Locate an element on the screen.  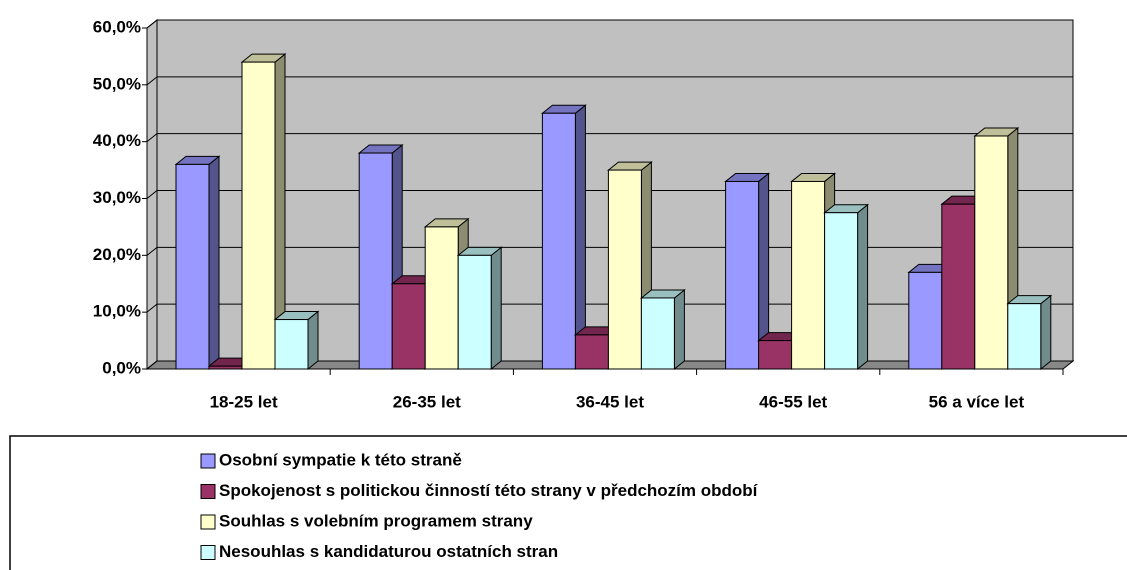
y-tick-label: 50,0% is located at coordinates (117, 83).